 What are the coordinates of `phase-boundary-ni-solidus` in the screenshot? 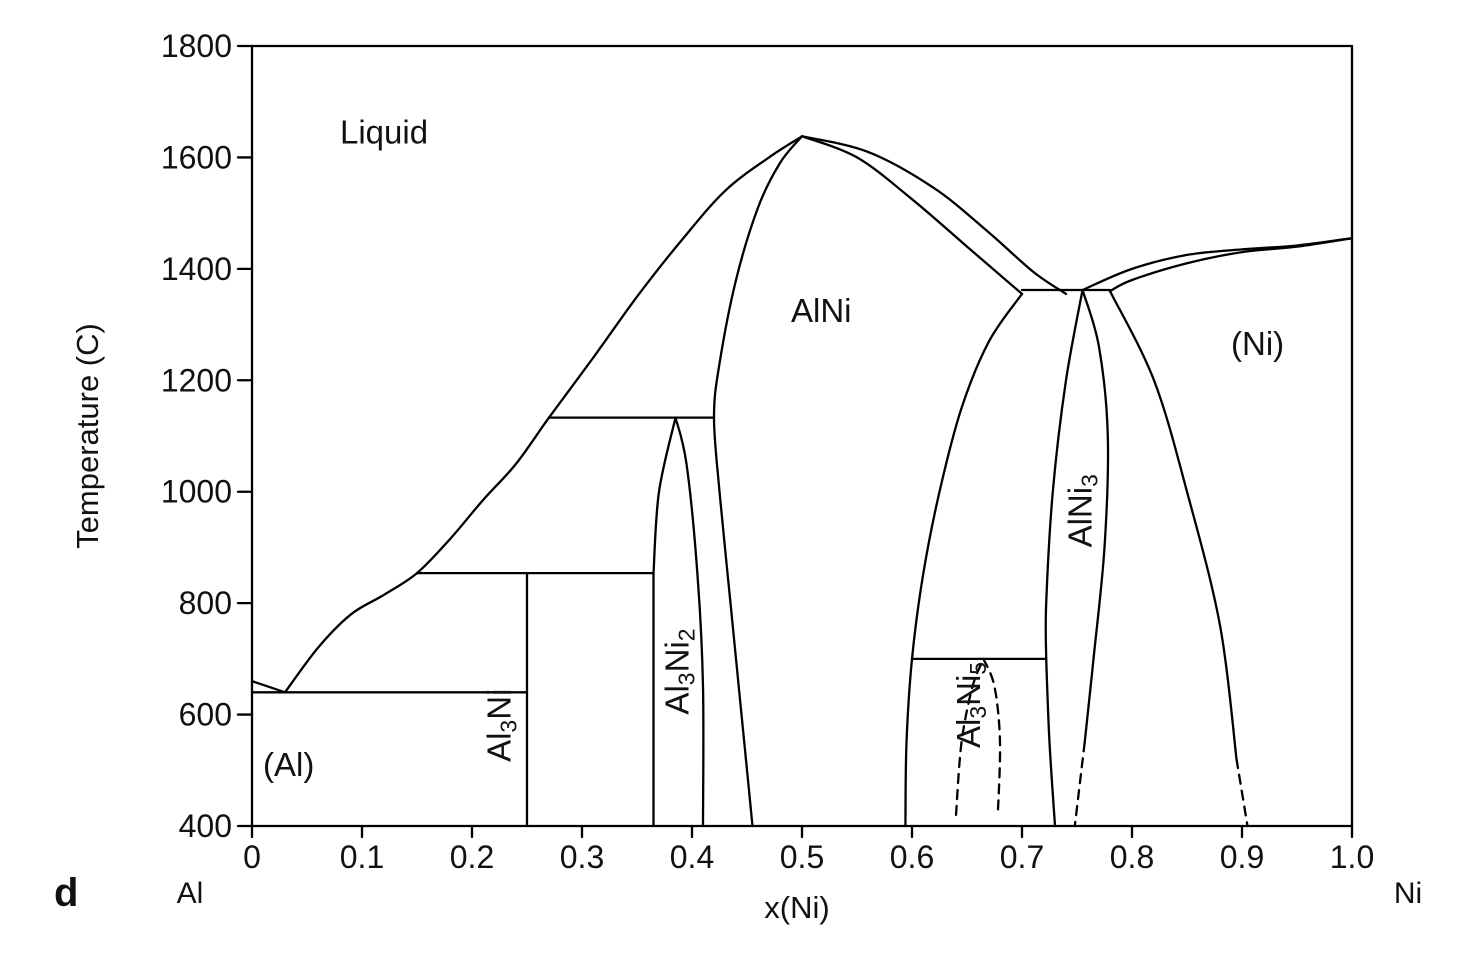 It's located at (1231, 265).